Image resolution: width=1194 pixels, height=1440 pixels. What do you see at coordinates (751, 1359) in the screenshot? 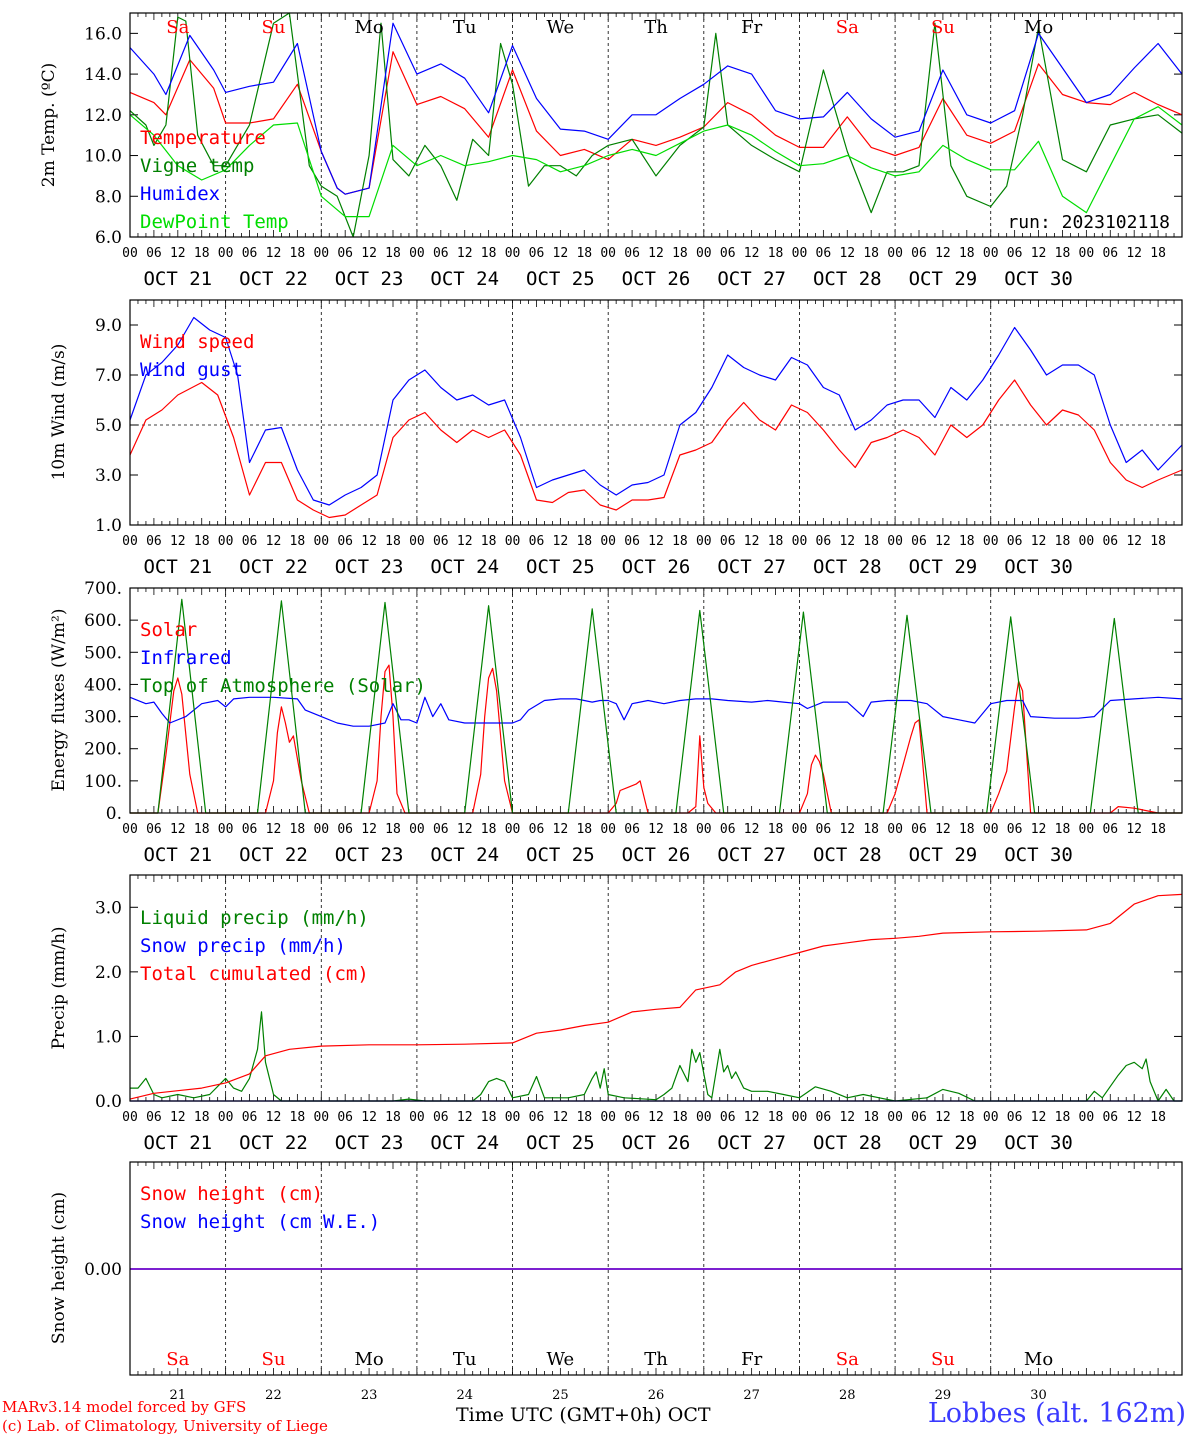
I see `weekday-label: Fr` at bounding box center [751, 1359].